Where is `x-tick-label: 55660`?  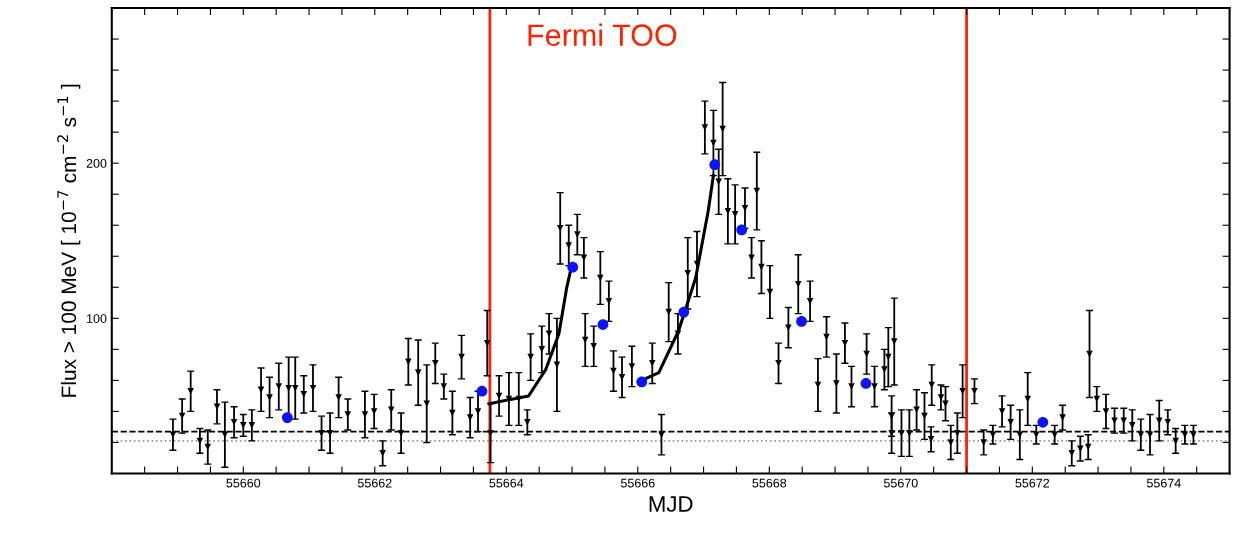
x-tick-label: 55660 is located at coordinates (243, 483).